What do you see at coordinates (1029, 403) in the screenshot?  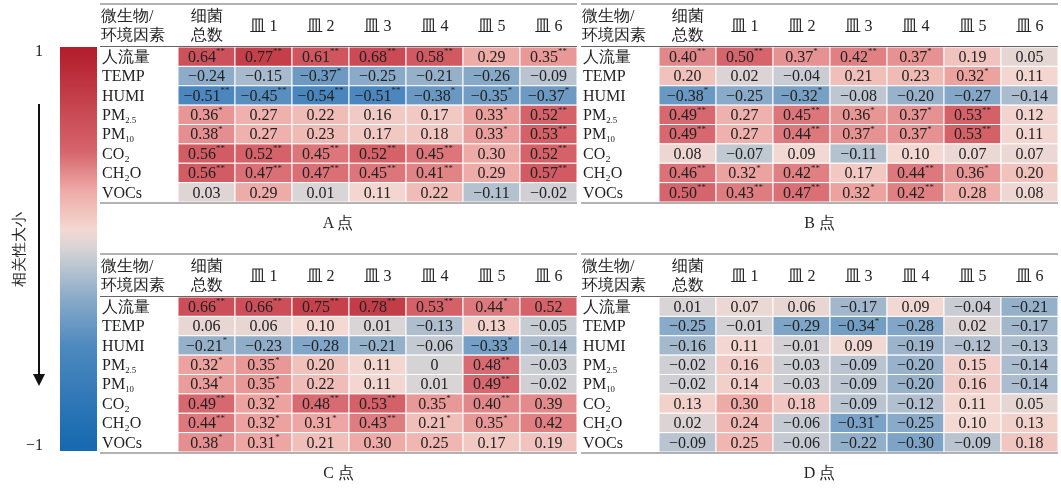 I see `data-label: 0.05` at bounding box center [1029, 403].